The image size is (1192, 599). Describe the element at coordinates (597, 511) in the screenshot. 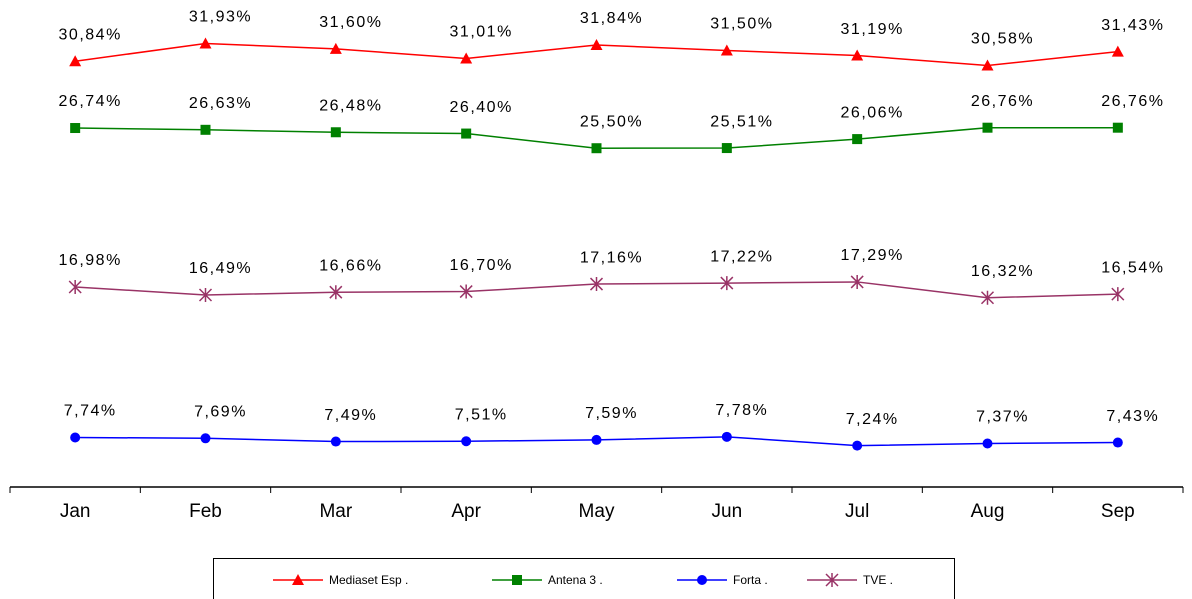

I see `x-tick-label: May` at that location.